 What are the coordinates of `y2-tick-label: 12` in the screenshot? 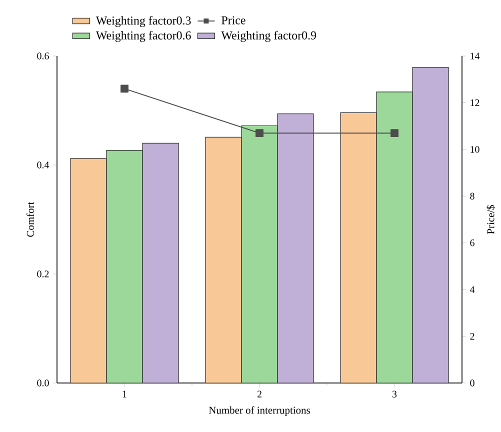 It's located at (475, 102).